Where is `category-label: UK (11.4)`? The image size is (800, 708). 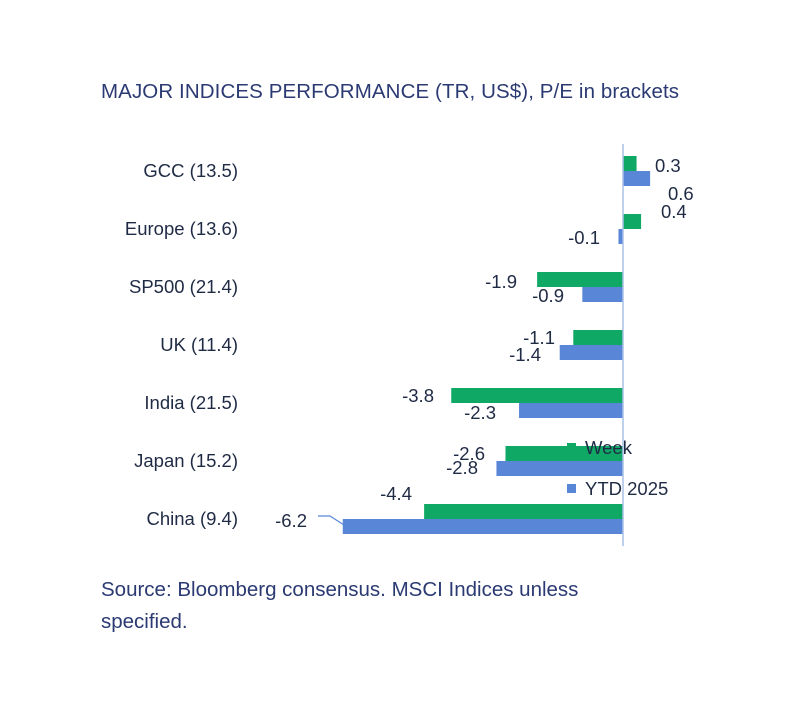 category-label: UK (11.4) is located at coordinates (199, 344).